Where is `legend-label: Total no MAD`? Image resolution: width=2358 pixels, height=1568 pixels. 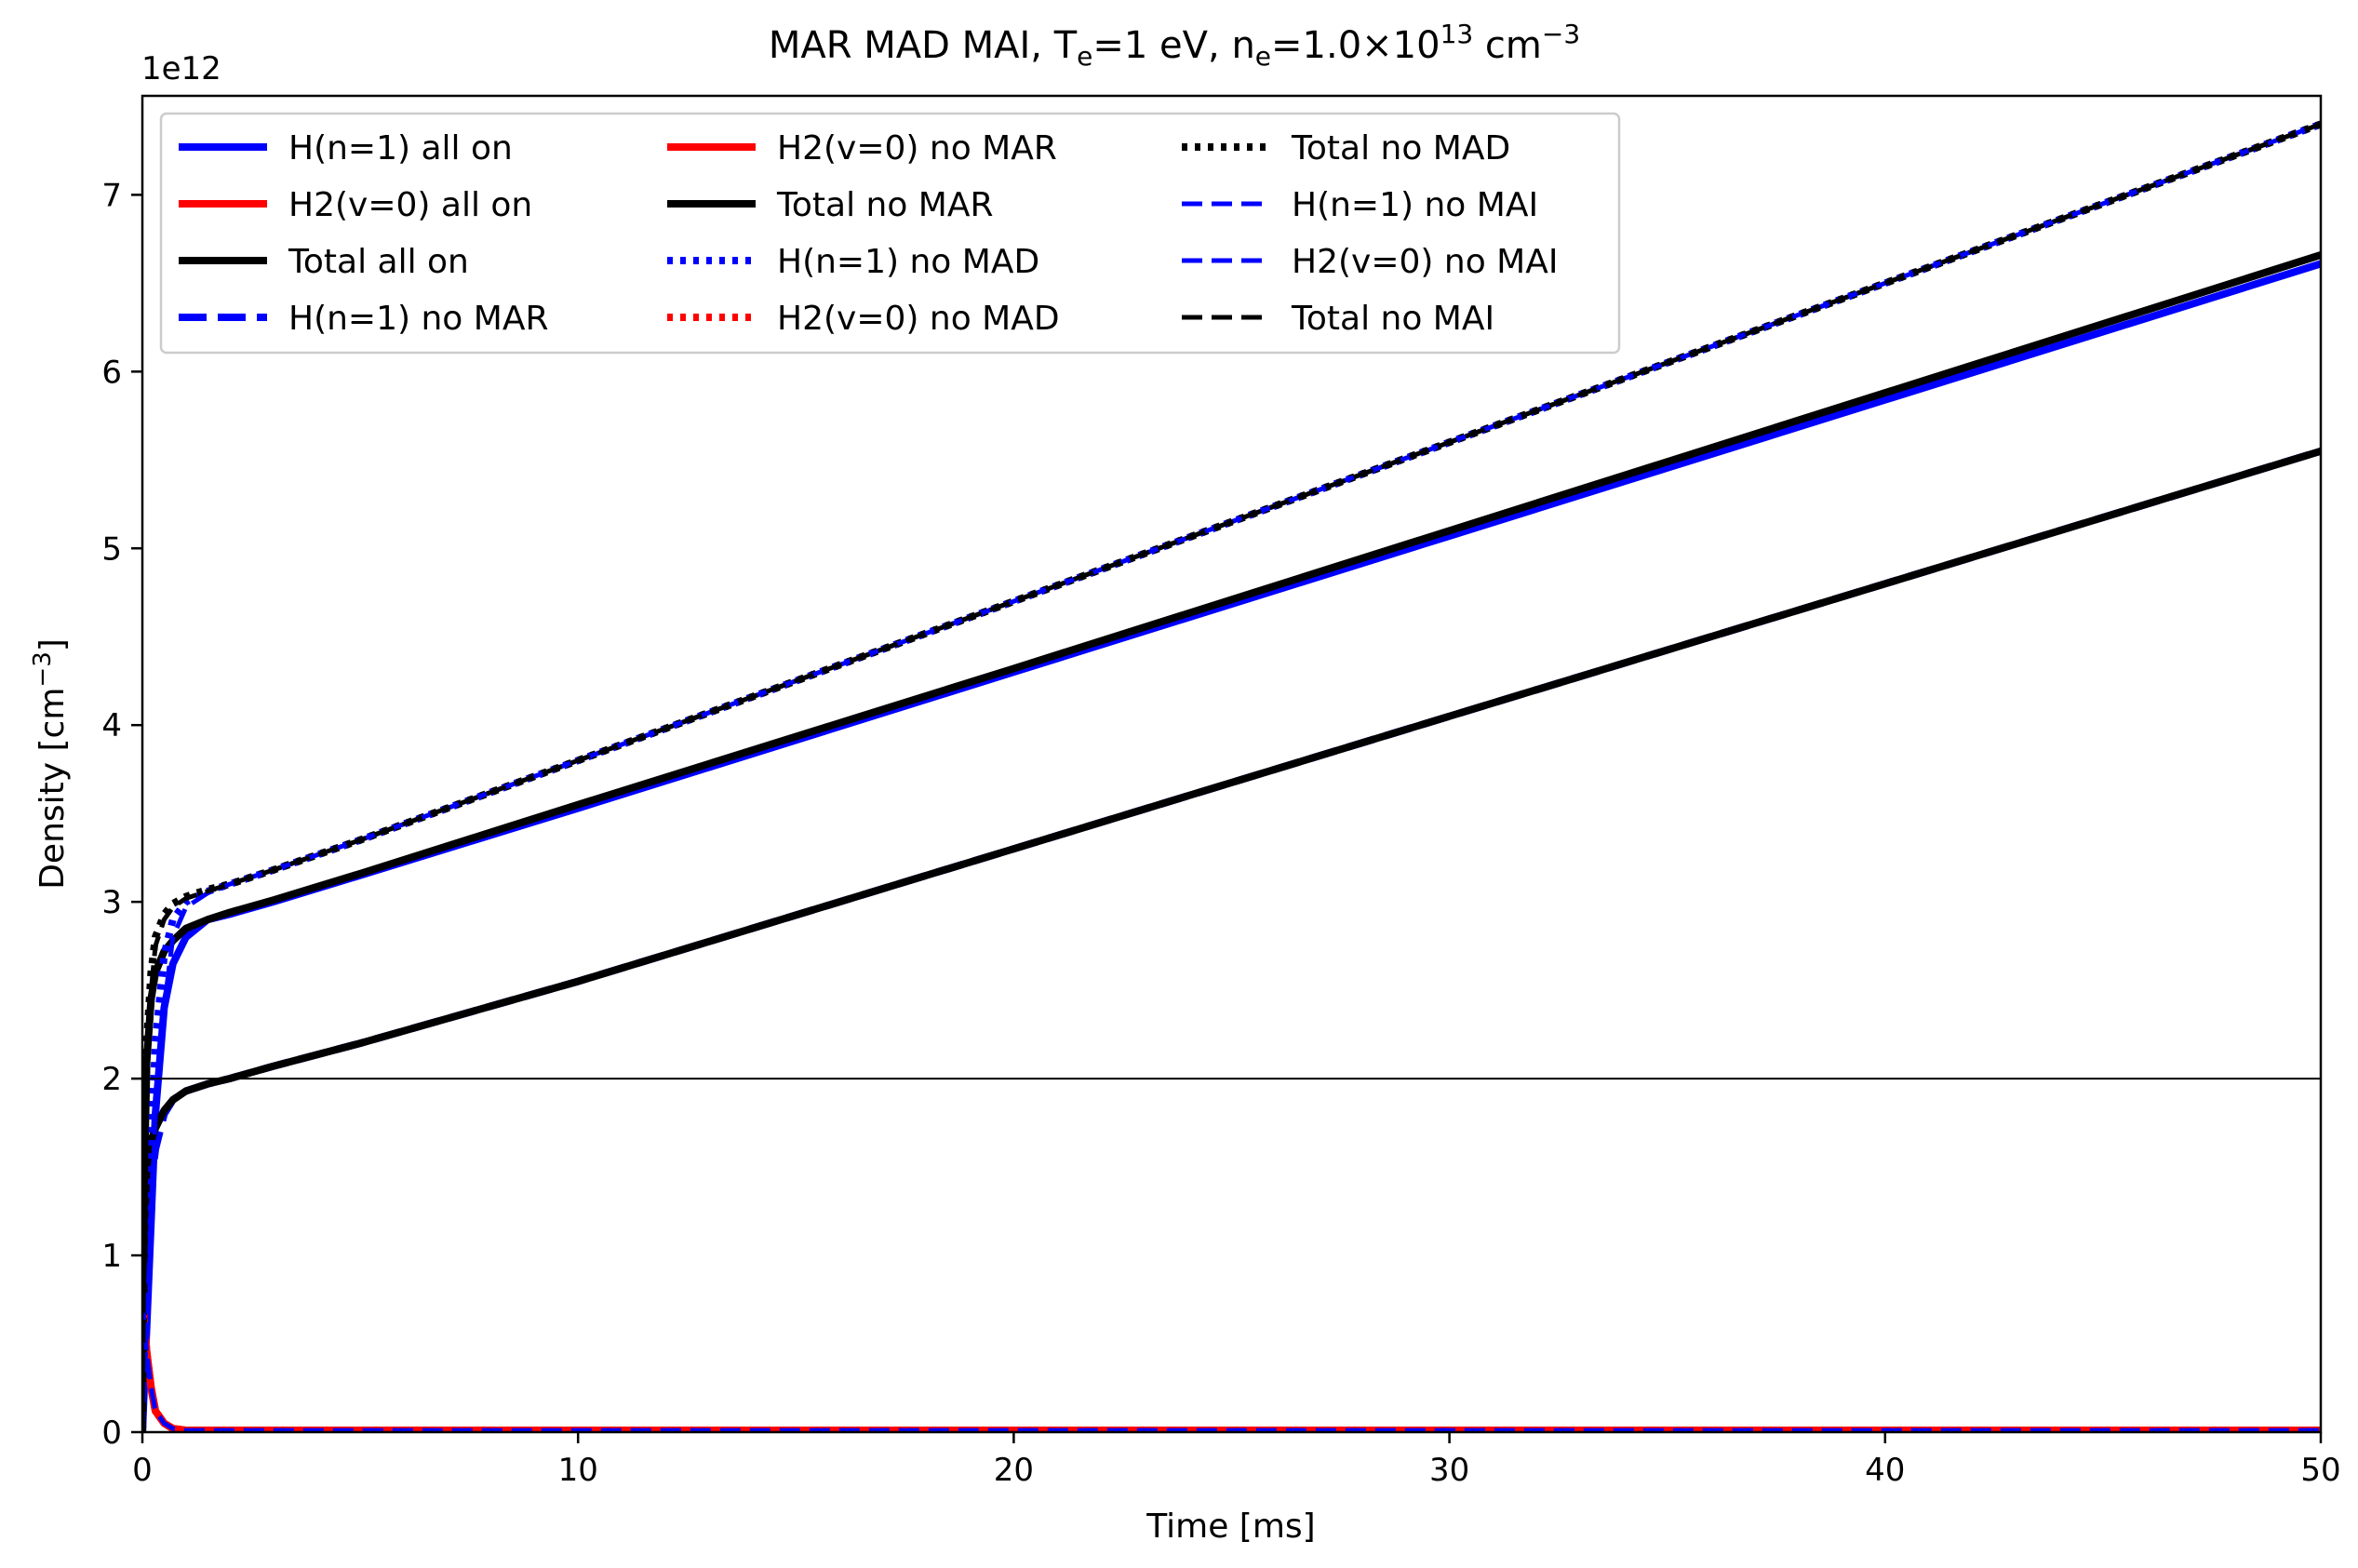
legend-label: Total no MAD is located at coordinates (1400, 148).